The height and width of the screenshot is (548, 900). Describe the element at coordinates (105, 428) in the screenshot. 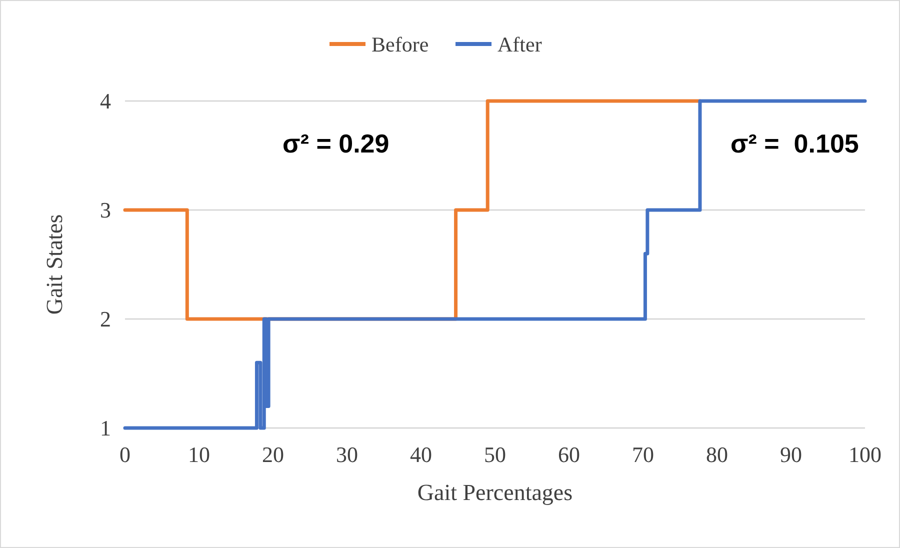

I see `y-tick-label: 1` at that location.